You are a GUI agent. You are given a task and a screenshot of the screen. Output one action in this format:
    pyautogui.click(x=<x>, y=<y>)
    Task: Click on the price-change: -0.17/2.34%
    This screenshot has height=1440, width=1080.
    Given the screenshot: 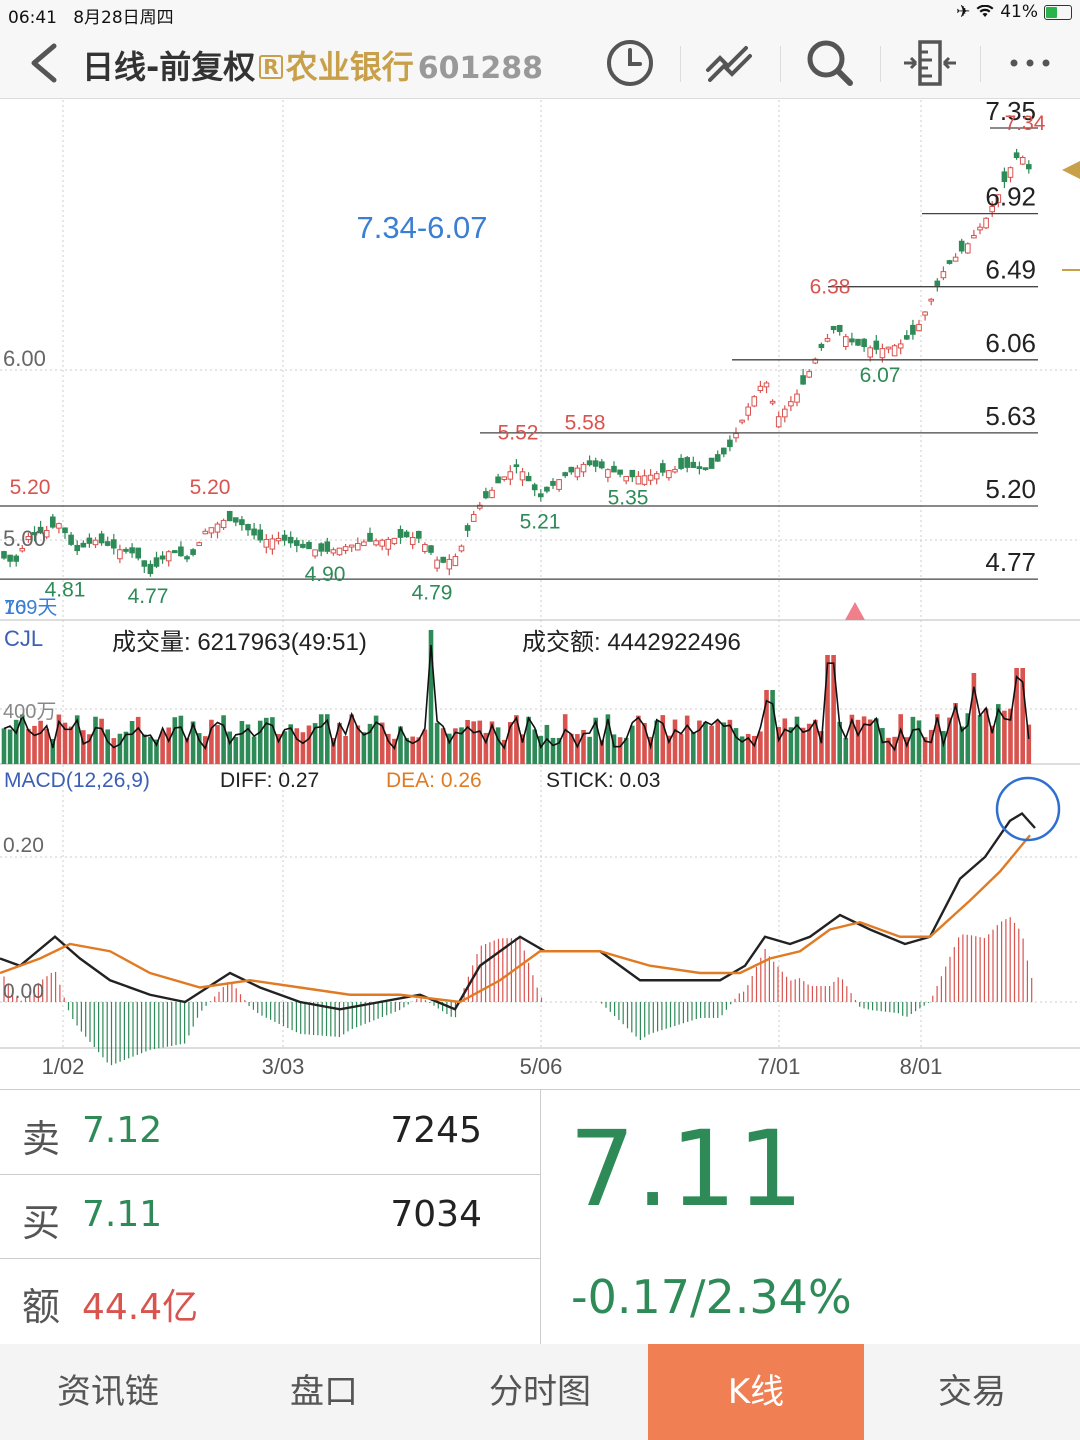 What is the action you would take?
    pyautogui.click(x=711, y=1297)
    